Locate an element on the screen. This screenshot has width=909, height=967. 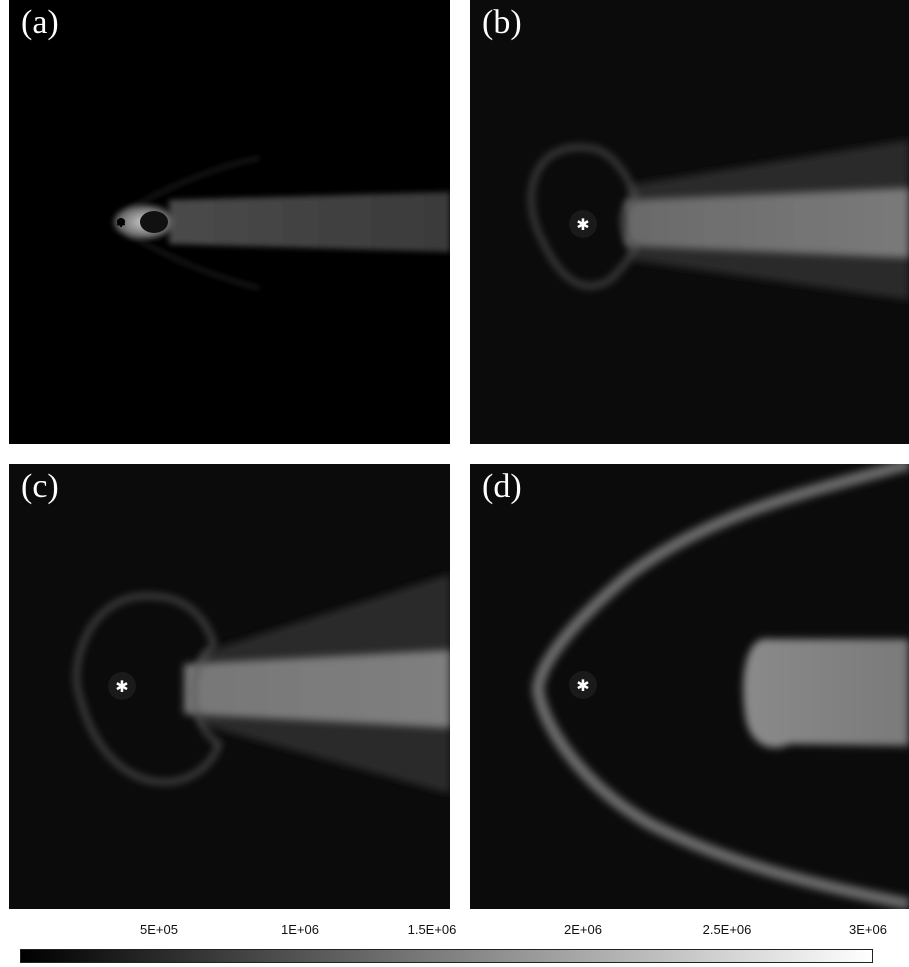
colorbar is located at coordinates (446, 956).